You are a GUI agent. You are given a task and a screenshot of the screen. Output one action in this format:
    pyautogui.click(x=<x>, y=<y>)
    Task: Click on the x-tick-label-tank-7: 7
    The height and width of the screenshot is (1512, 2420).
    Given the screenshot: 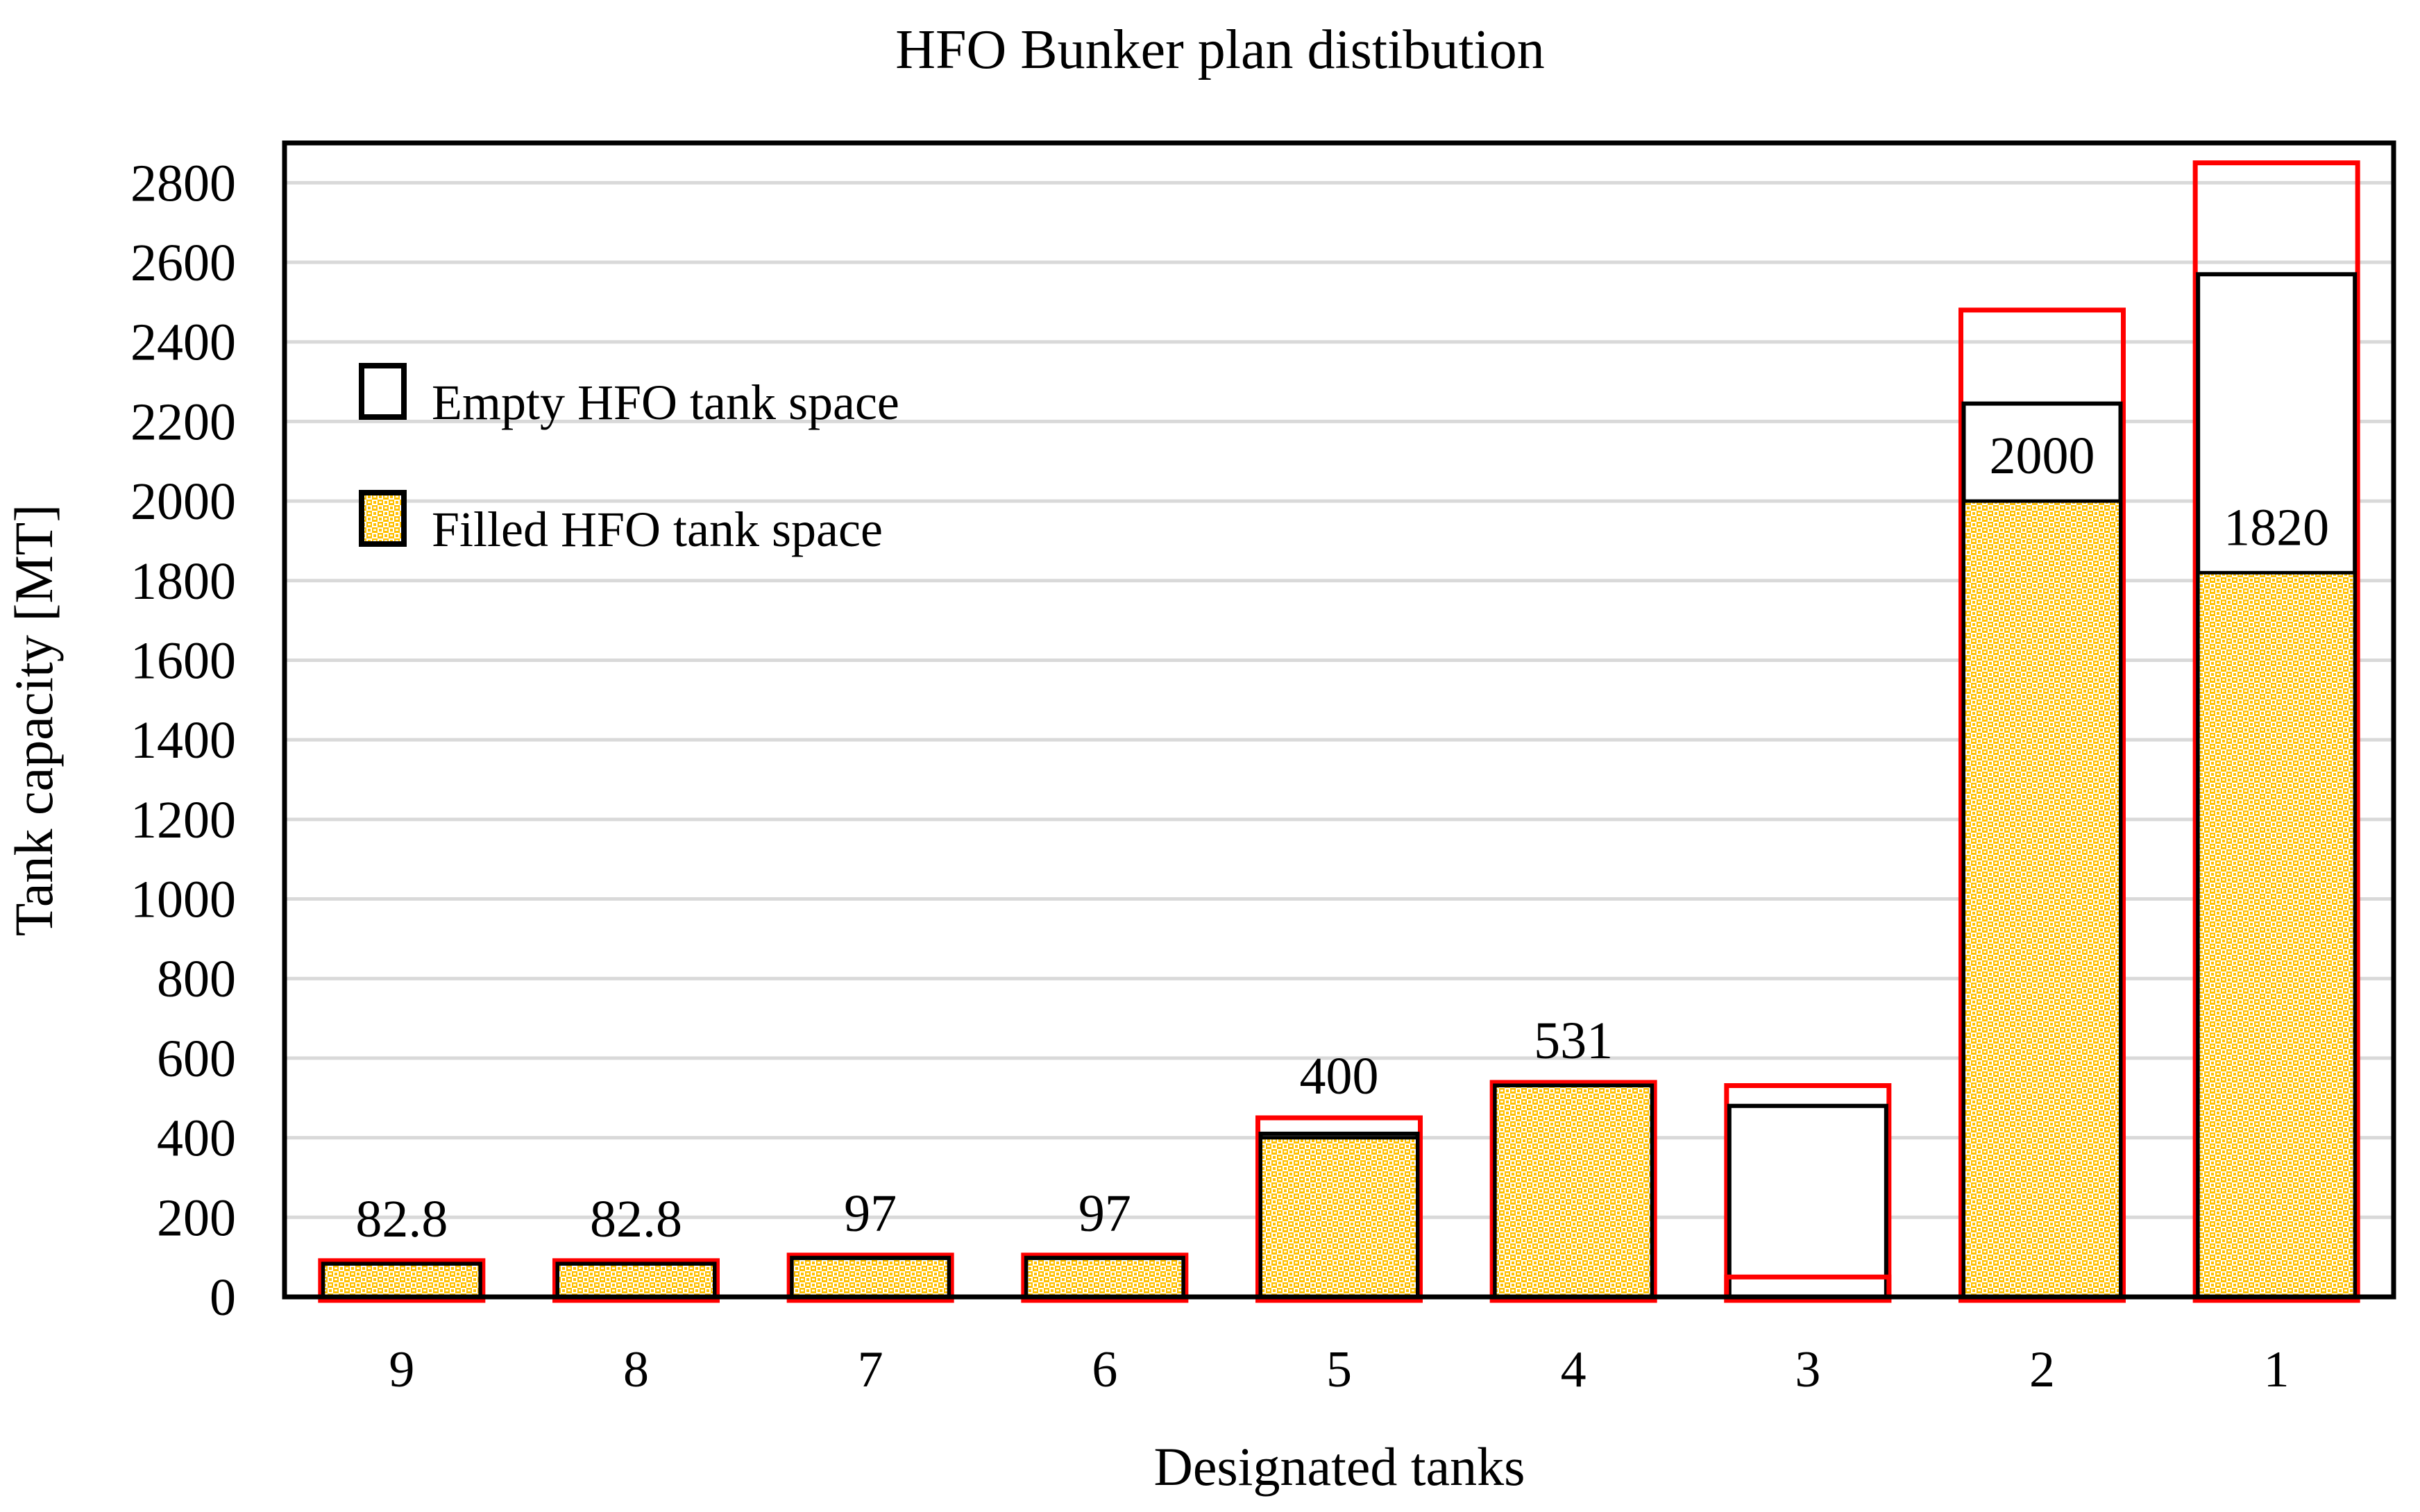 What is the action you would take?
    pyautogui.click(x=871, y=1369)
    